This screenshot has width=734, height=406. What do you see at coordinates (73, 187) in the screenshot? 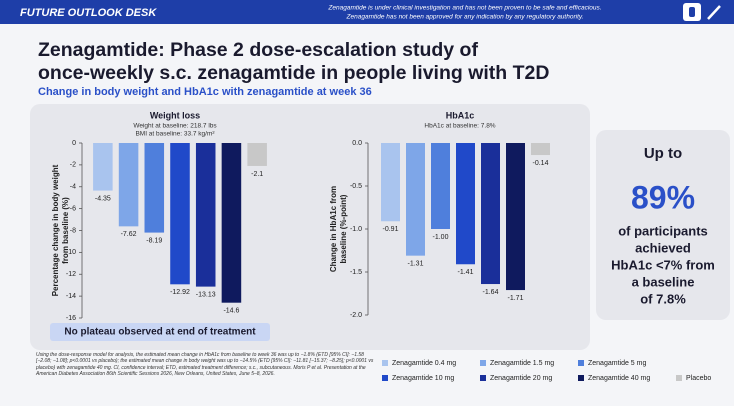
I see `y-tick-label: -4` at bounding box center [73, 187].